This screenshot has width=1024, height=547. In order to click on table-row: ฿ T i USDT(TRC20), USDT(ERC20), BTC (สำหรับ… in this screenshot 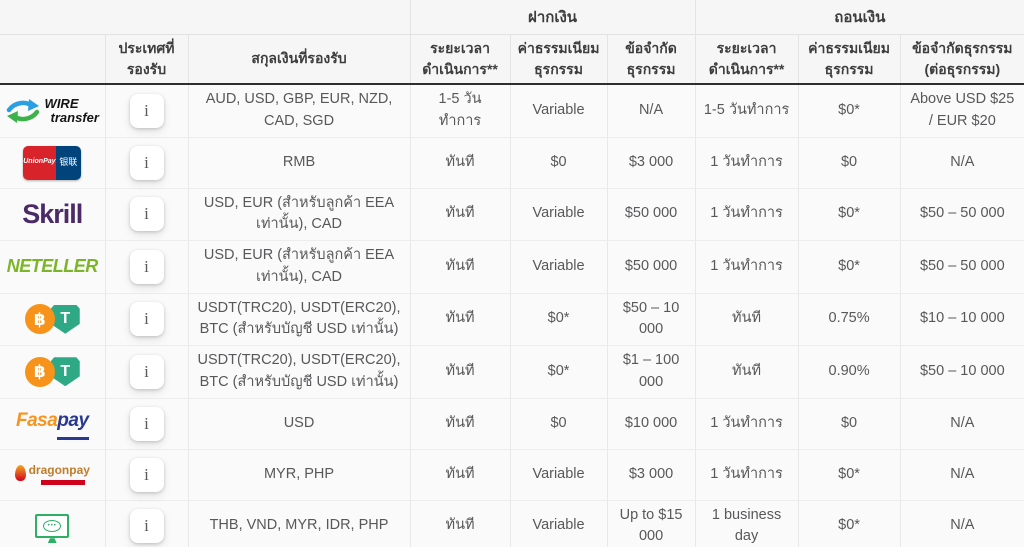, I will do `click(512, 372)`.